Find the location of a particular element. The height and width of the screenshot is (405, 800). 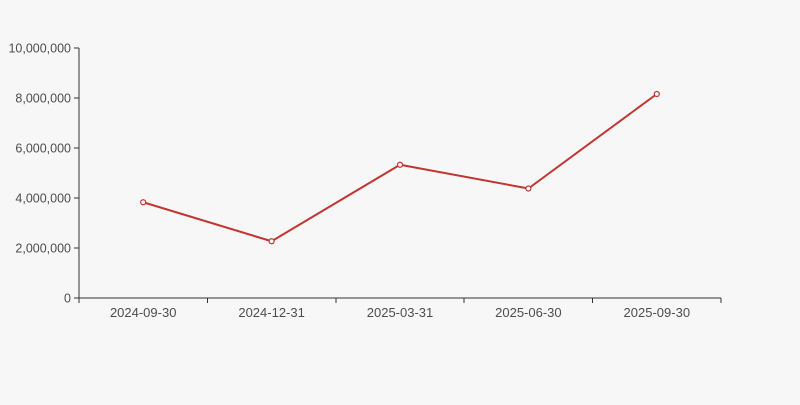

y-axis-tick-label: 0 is located at coordinates (67, 299).